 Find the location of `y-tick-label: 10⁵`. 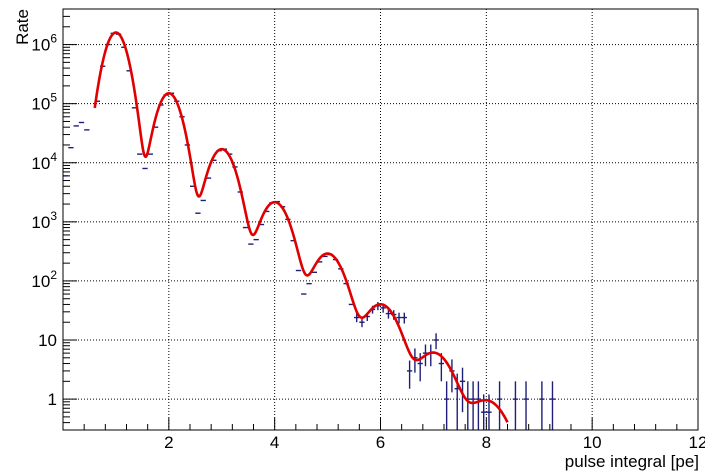

y-tick-label: 10⁵ is located at coordinates (44, 102).